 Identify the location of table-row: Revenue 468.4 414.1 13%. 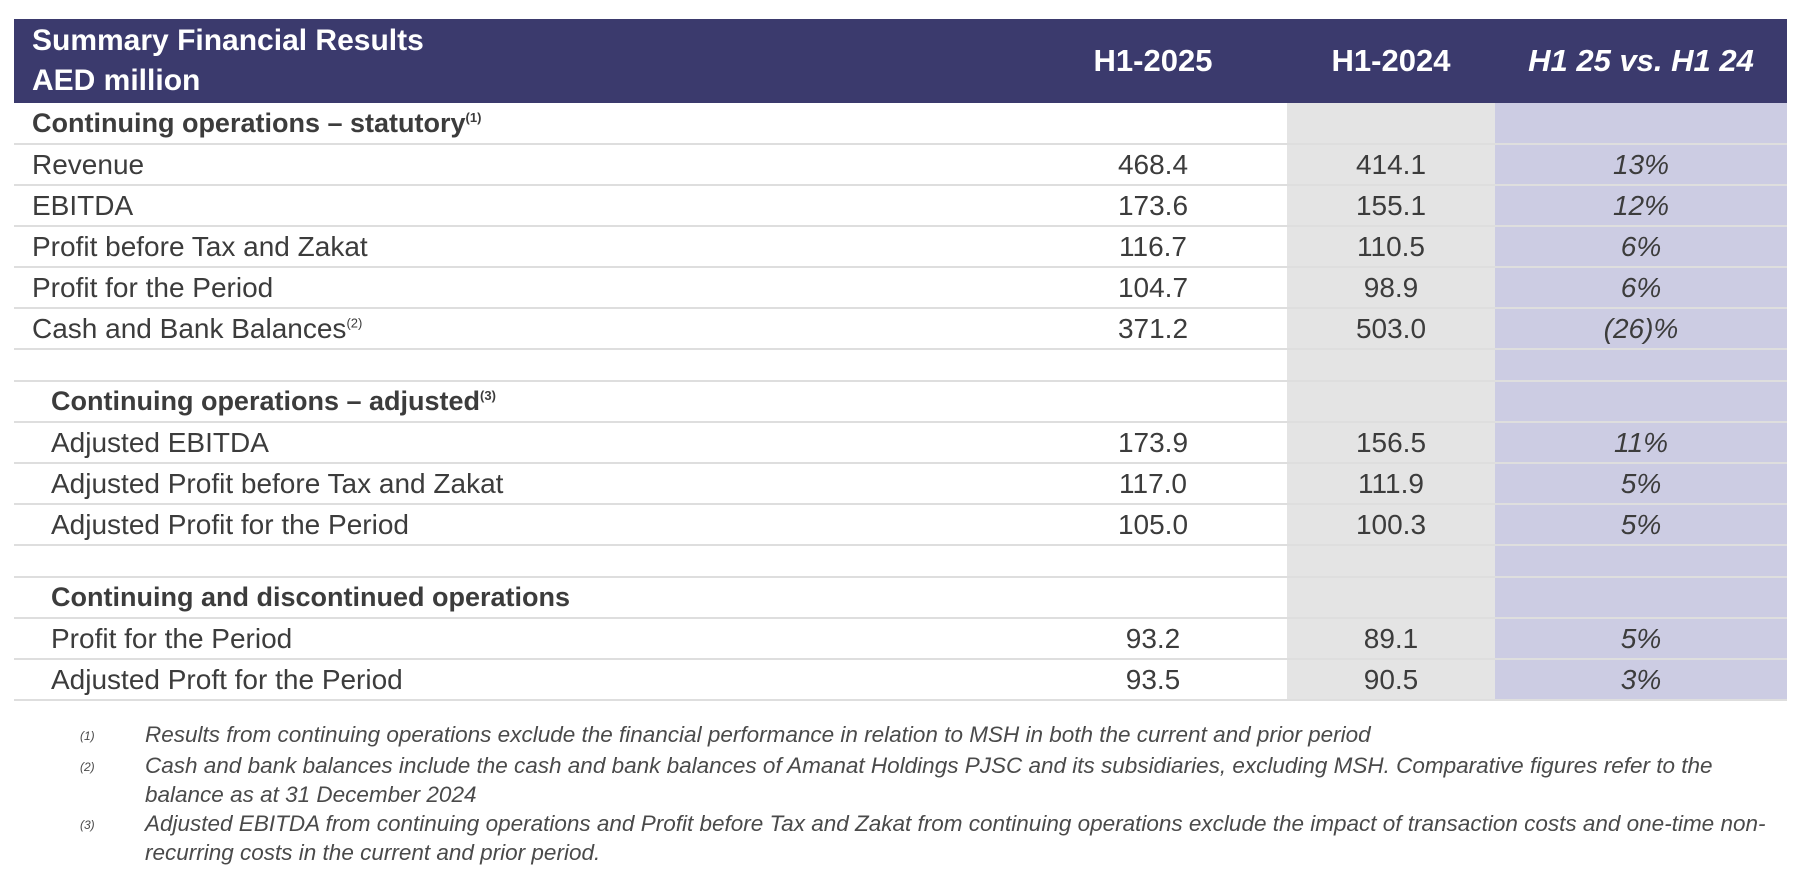
(900, 165).